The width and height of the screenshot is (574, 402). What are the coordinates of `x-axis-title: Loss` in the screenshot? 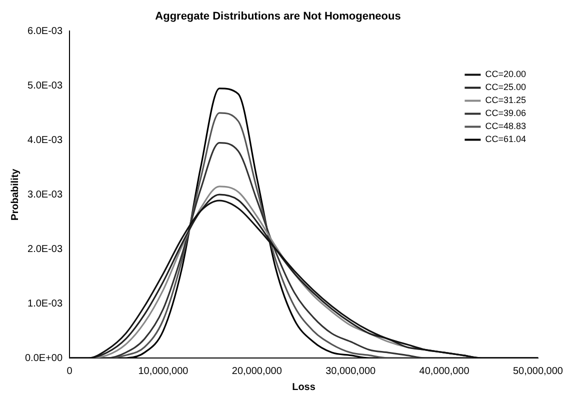 It's located at (304, 387).